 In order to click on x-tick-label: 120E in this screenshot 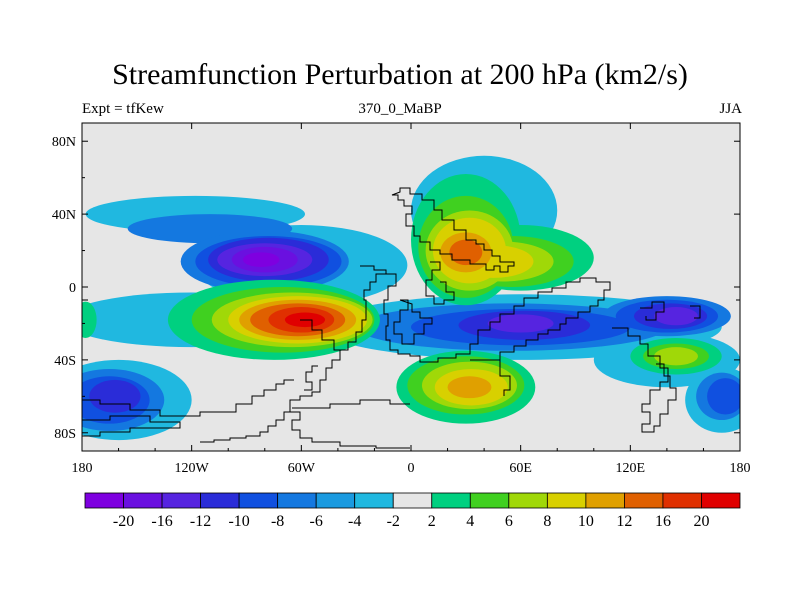, I will do `click(631, 468)`.